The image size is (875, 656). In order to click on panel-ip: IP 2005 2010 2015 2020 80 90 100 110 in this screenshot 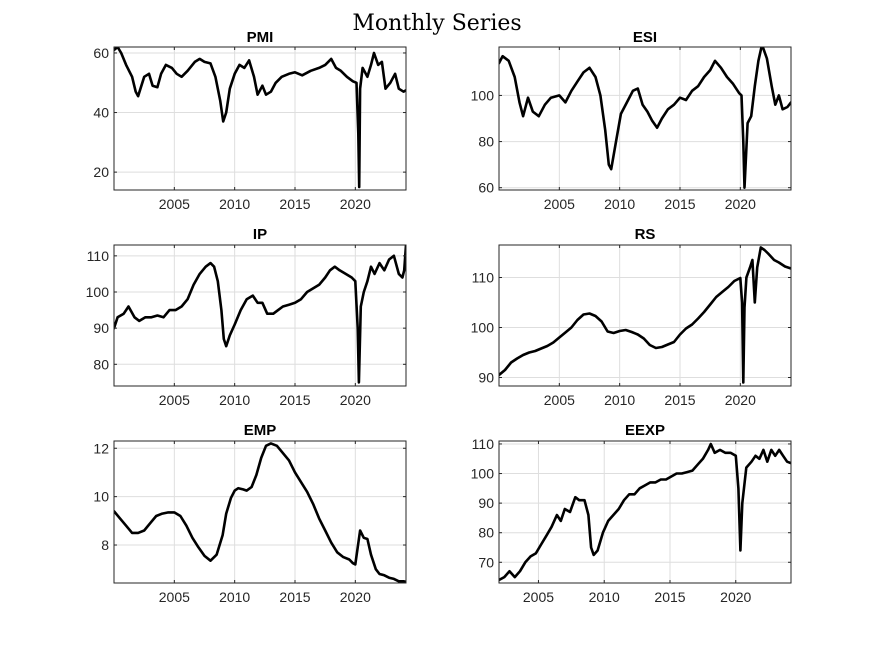, I will do `click(246, 317)`.